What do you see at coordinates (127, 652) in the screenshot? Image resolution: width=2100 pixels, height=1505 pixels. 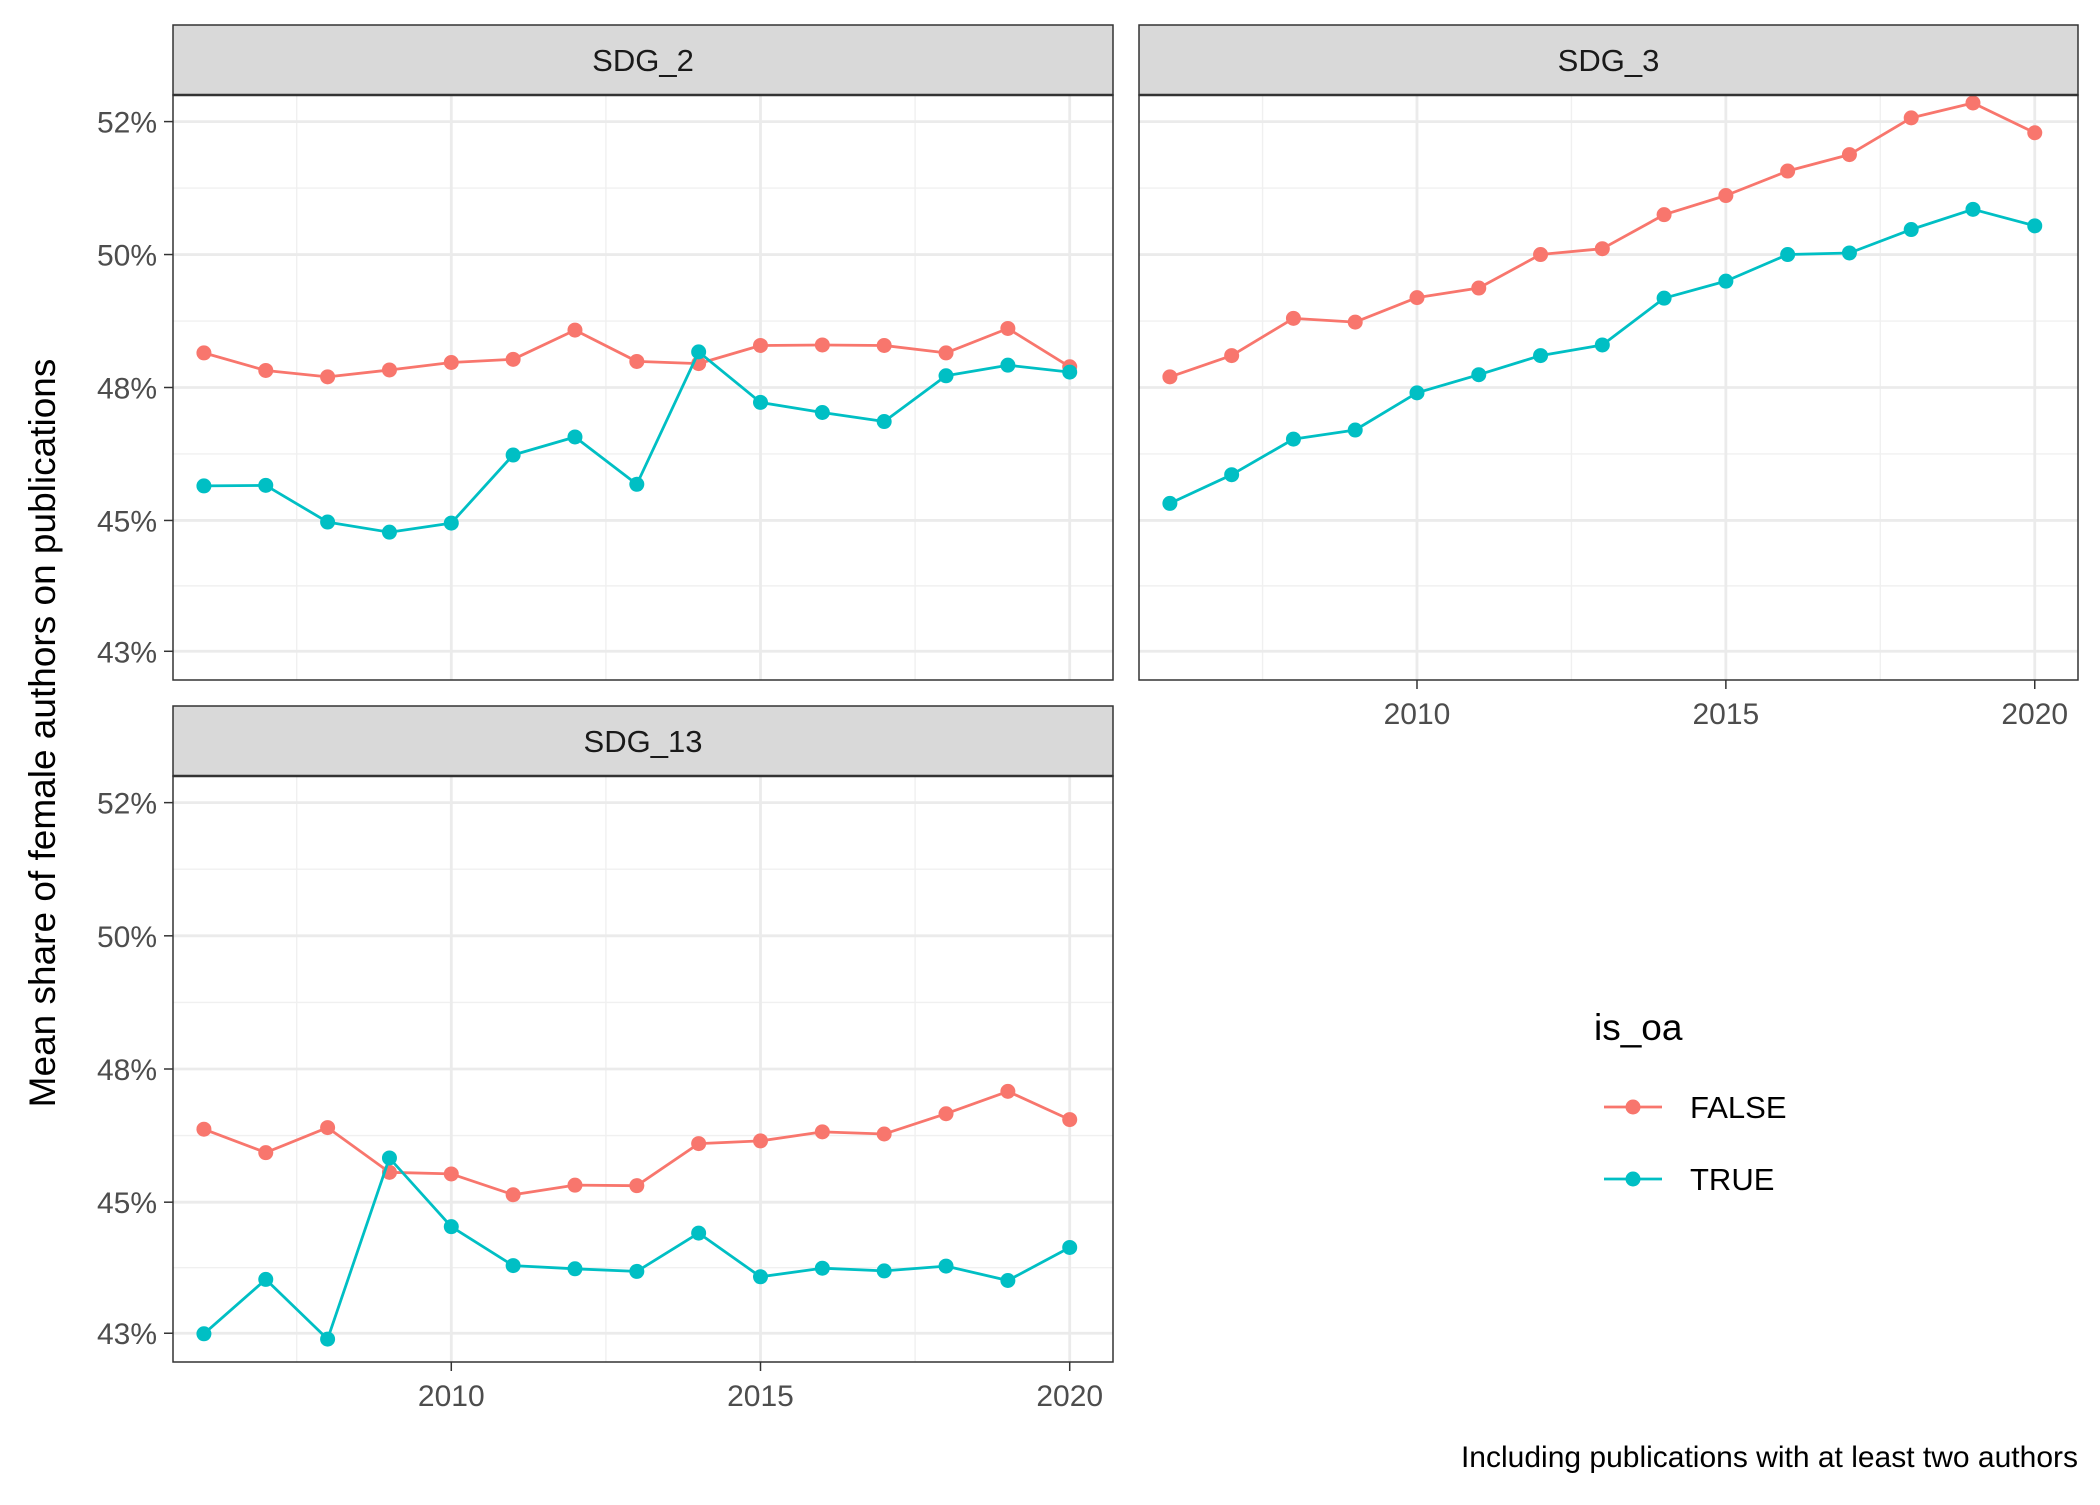 I see `y-tick-label: 43%` at bounding box center [127, 652].